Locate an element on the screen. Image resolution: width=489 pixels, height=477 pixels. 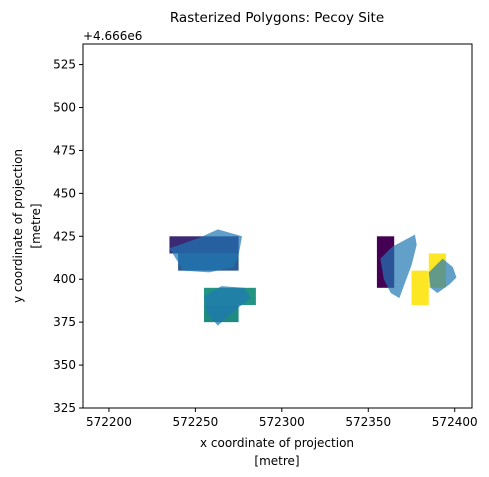
y-tick-label: 375 is located at coordinates (64, 322).